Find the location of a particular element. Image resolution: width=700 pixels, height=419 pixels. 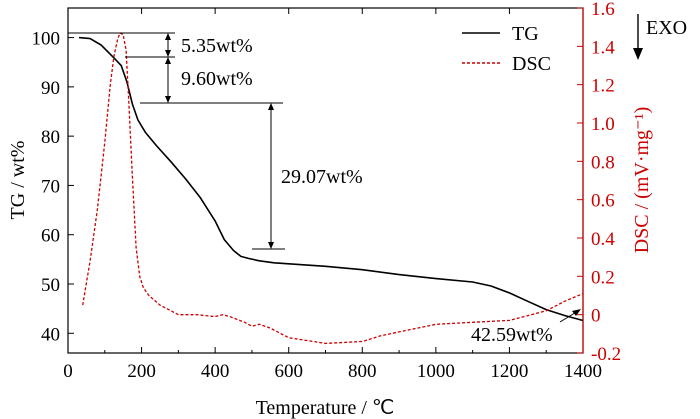

annotation-9-60: 9.60wt% is located at coordinates (217, 79).